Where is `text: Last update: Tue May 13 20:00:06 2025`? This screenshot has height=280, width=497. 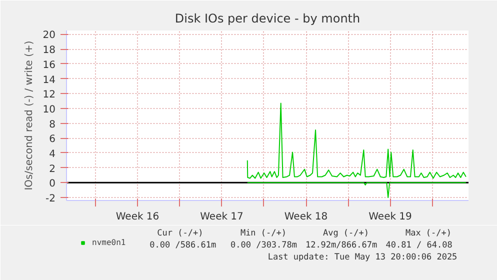 text: Last update: Tue May 13 20:00:06 2025 is located at coordinates (363, 257).